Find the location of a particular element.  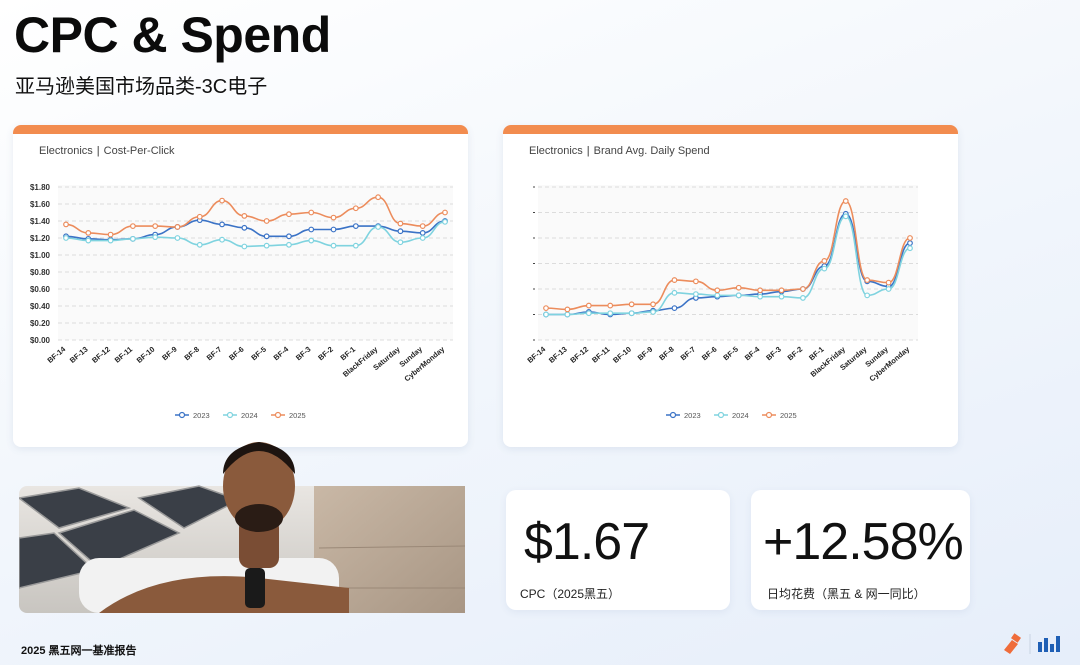

x-tick-label: BF-2 is located at coordinates (325, 354).